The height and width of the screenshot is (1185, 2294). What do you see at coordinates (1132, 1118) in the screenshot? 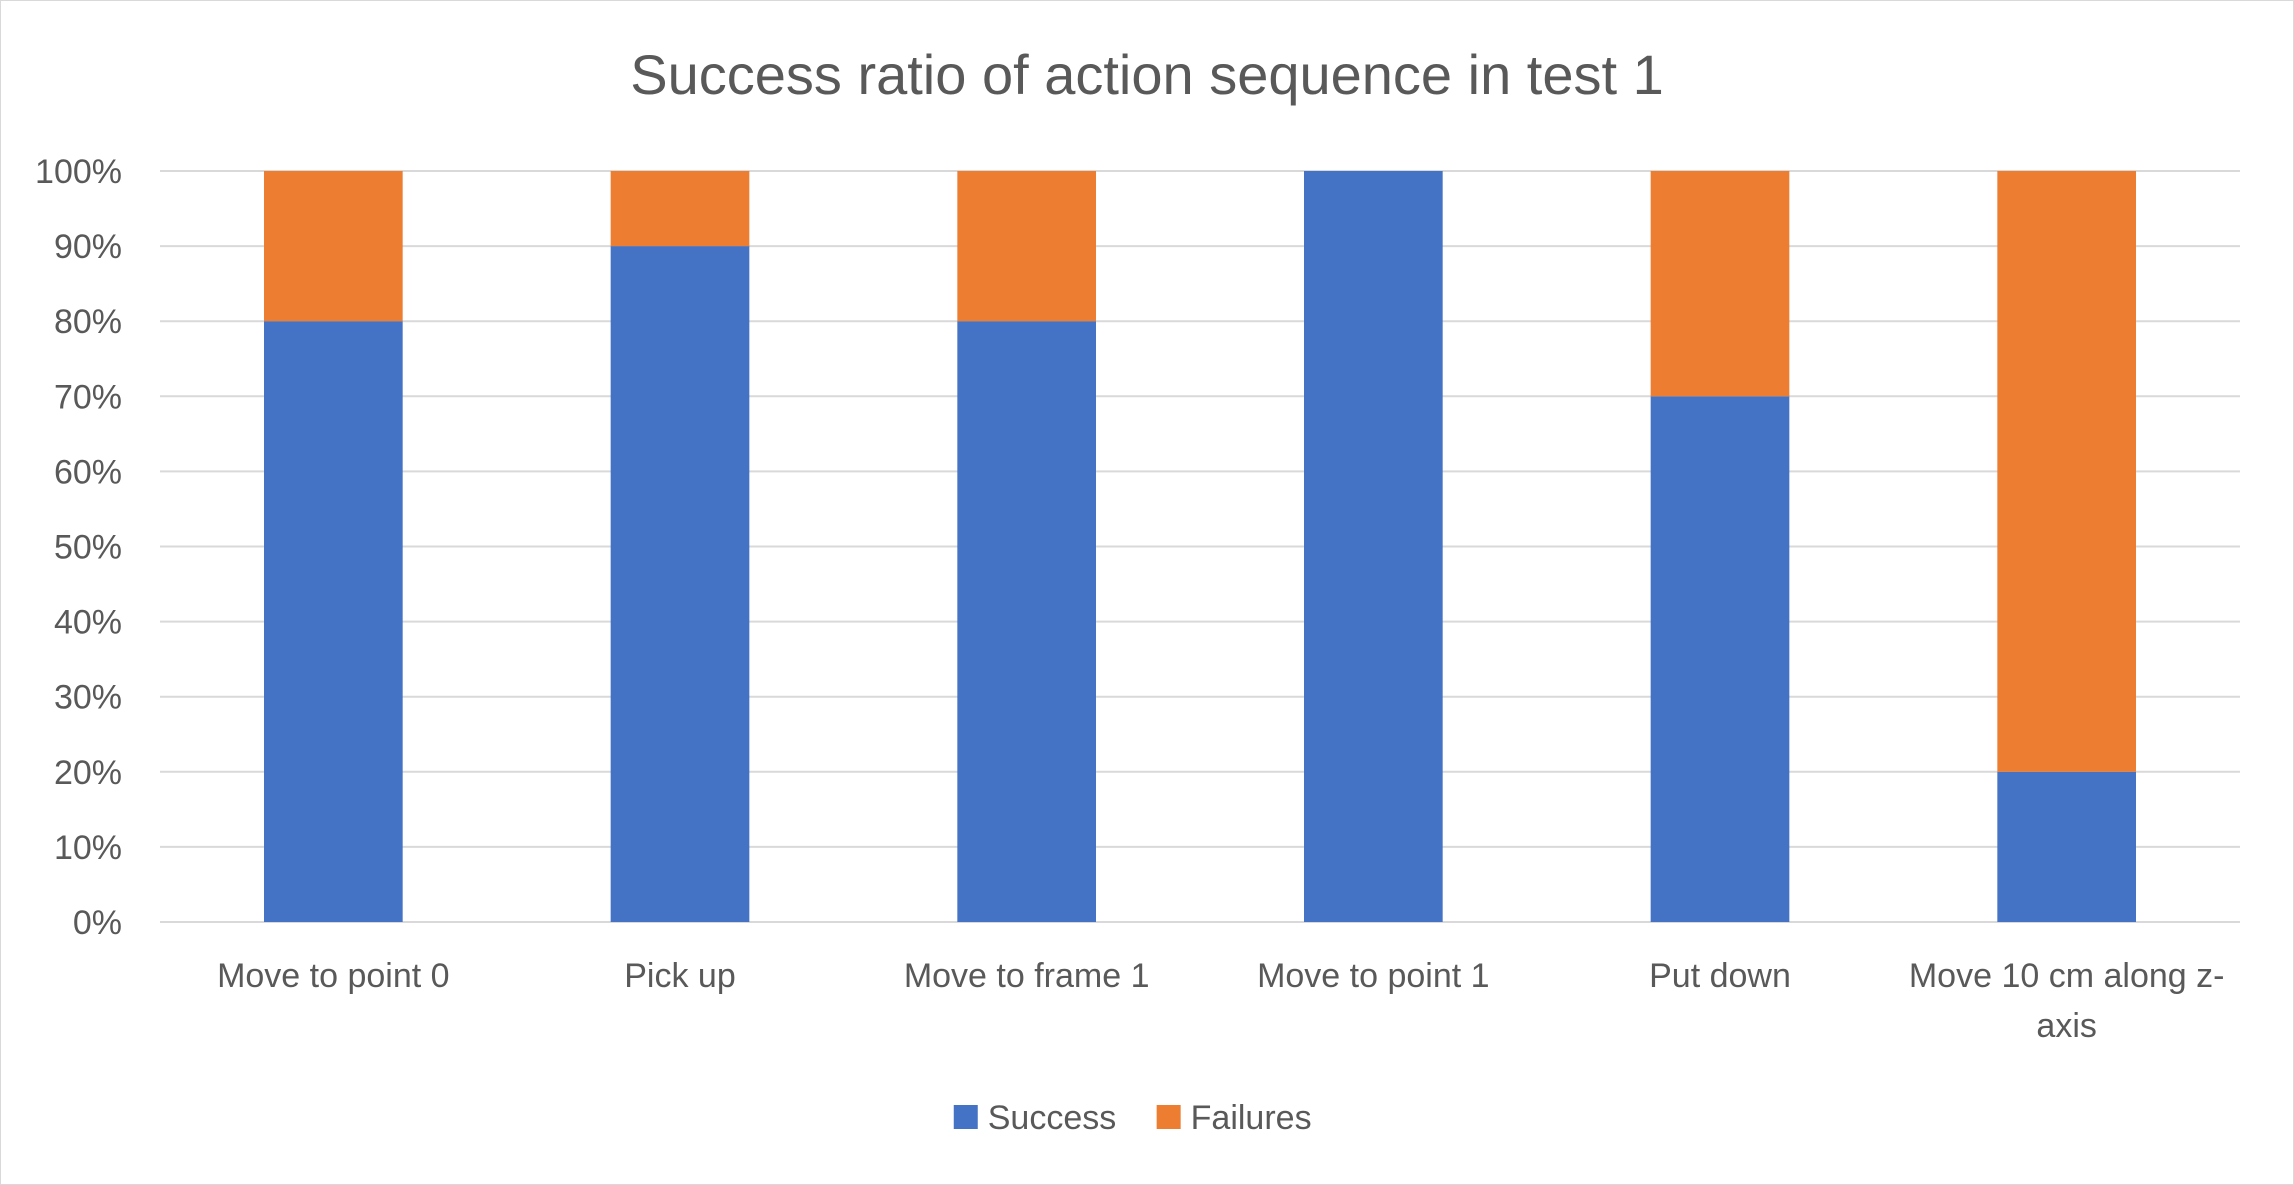
I see `legend: Success Failures` at bounding box center [1132, 1118].